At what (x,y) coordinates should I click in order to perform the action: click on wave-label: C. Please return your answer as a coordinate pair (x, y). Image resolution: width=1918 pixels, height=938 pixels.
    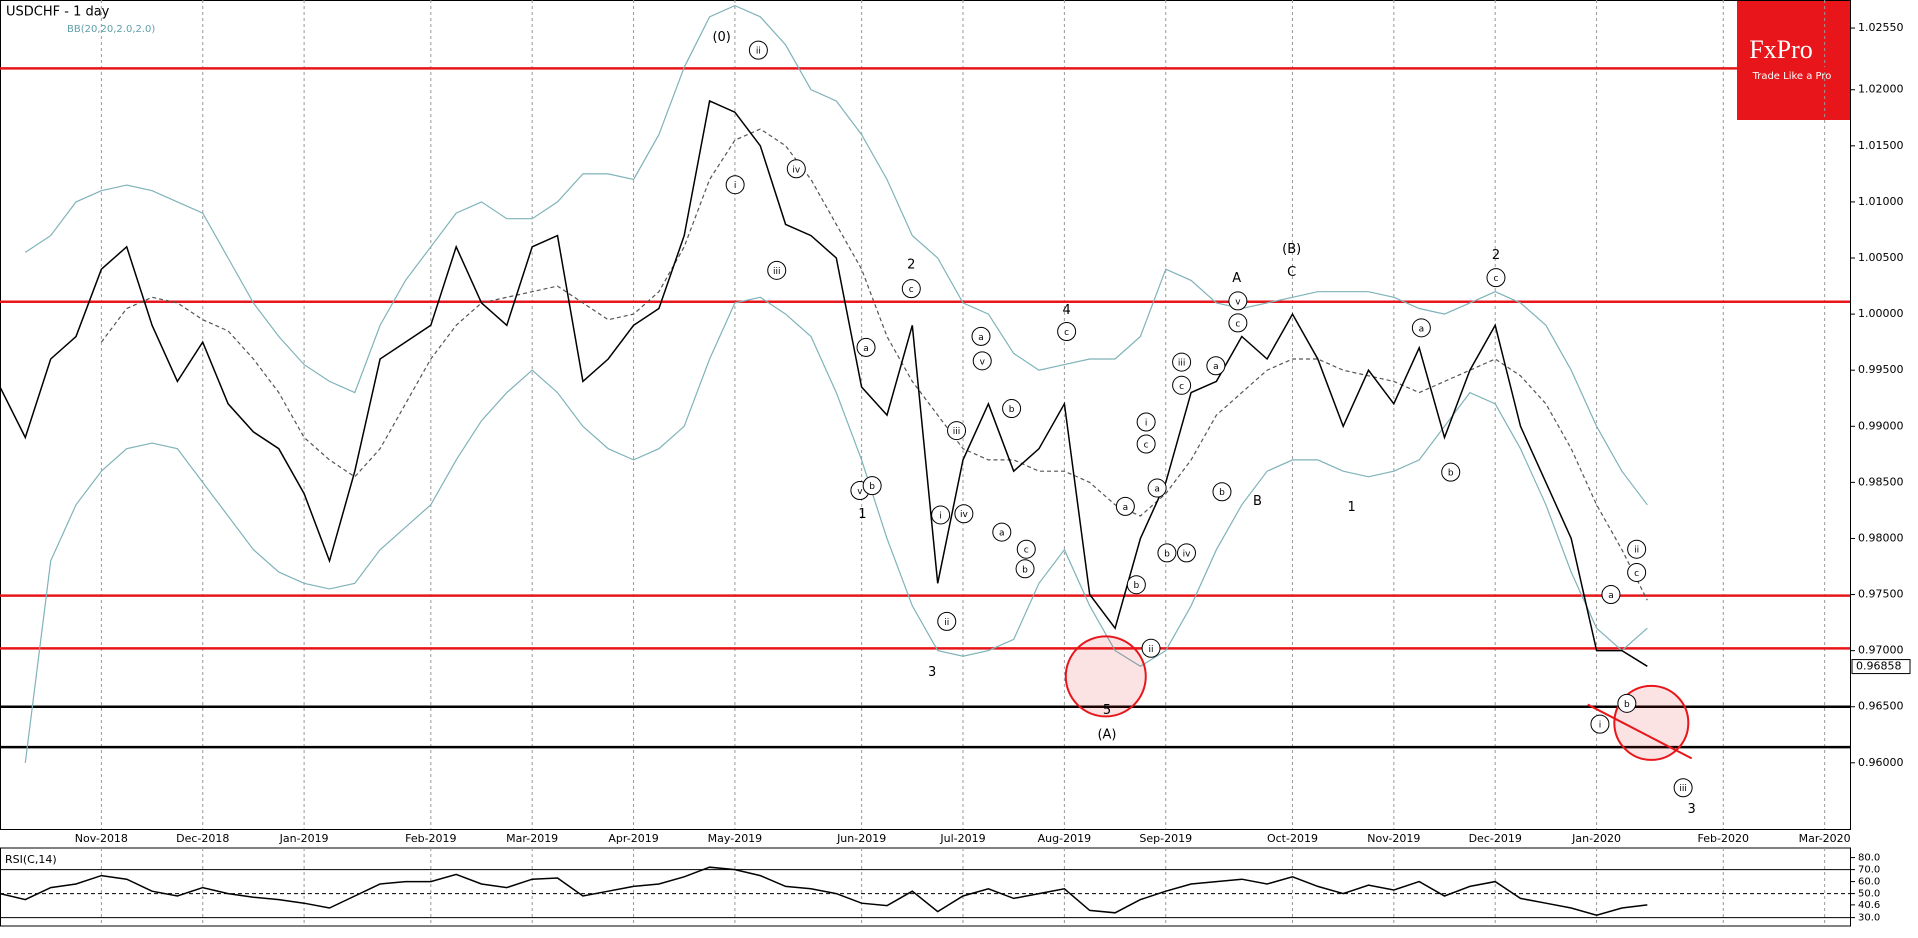
    Looking at the image, I should click on (1291, 272).